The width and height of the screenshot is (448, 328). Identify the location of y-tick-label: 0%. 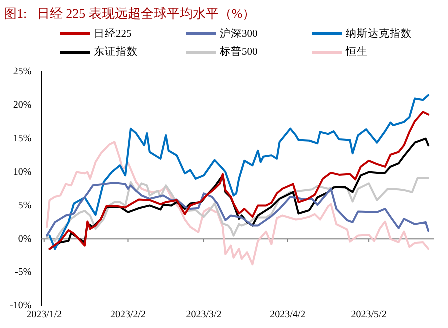
(25, 239).